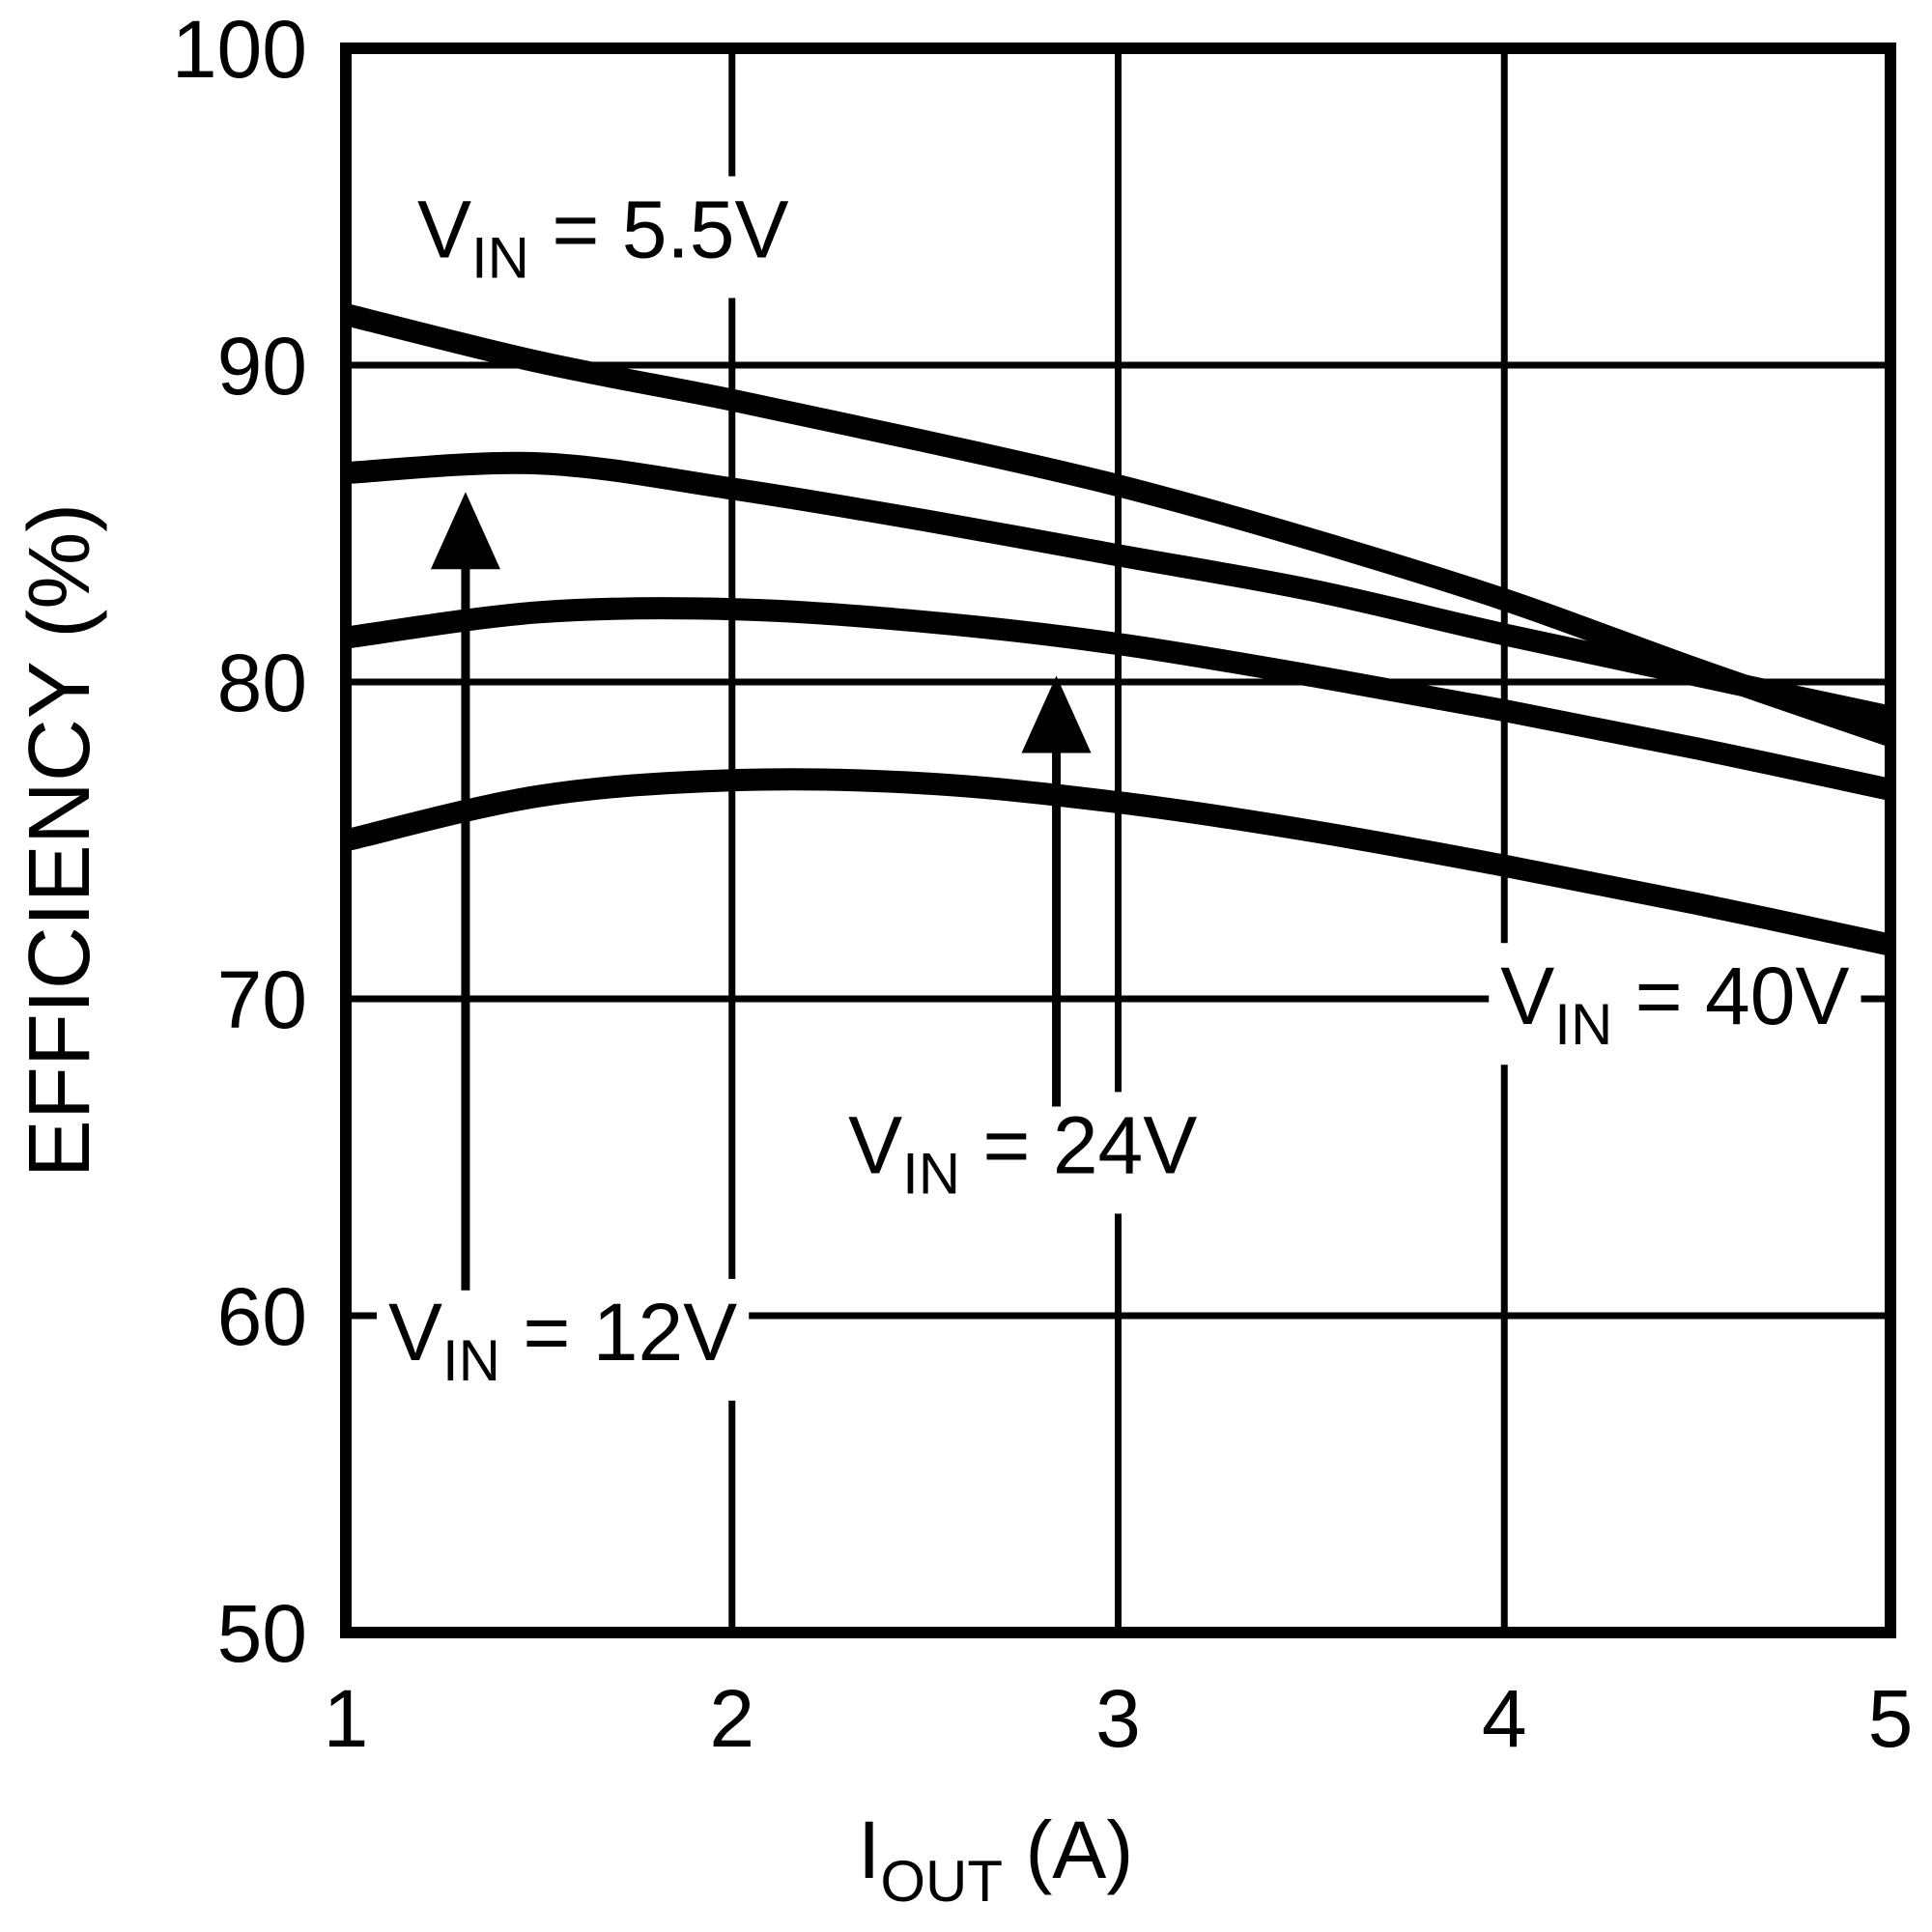 The width and height of the screenshot is (1932, 1932). I want to click on series-label-vin-12v: VIN = 12V, so click(563, 1339).